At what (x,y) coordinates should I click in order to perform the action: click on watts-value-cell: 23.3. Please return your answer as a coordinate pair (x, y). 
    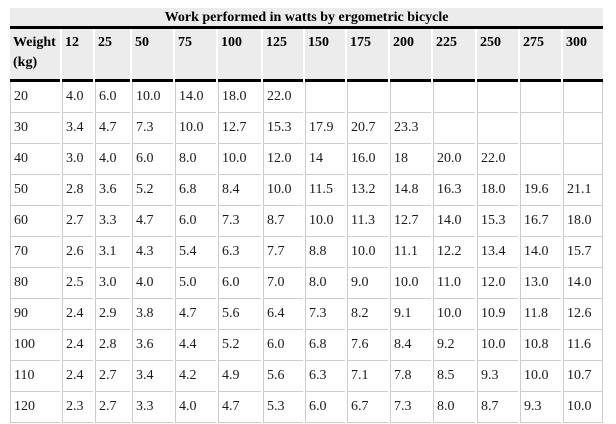
    Looking at the image, I should click on (410, 128).